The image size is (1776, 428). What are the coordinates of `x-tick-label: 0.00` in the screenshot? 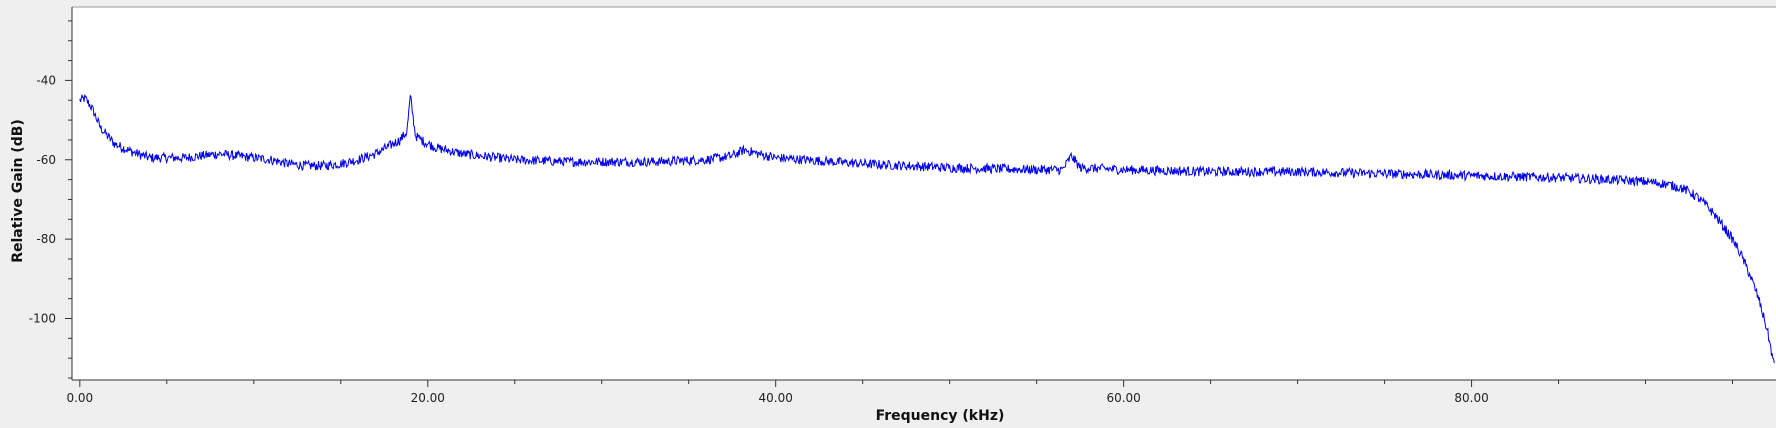 It's located at (79, 398).